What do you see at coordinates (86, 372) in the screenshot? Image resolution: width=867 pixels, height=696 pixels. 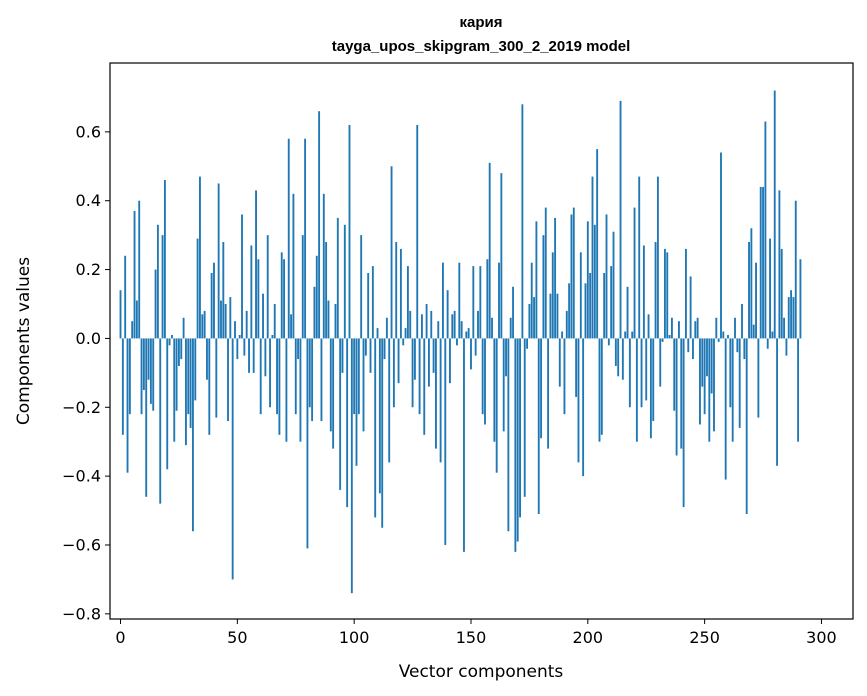 I see `y-axis-ticks: −0.8 −0.6 −0.4 −0.2 0.0 0.2 0.4 0.6` at bounding box center [86, 372].